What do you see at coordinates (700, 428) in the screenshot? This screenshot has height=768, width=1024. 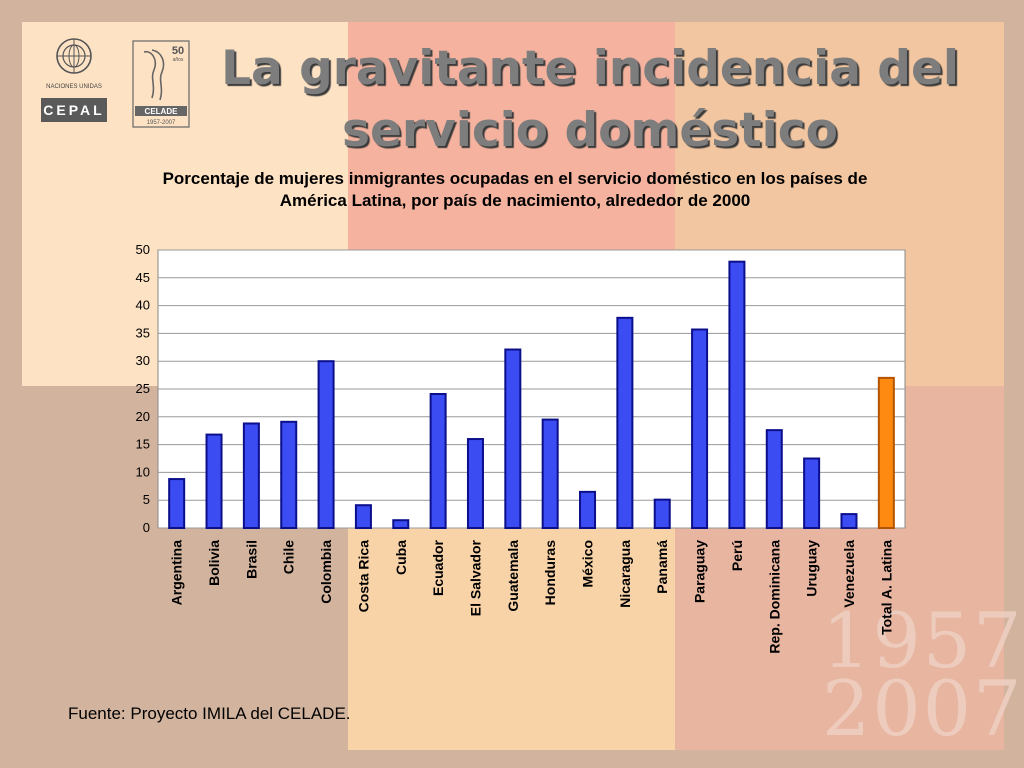 I see `bar-paraguay` at bounding box center [700, 428].